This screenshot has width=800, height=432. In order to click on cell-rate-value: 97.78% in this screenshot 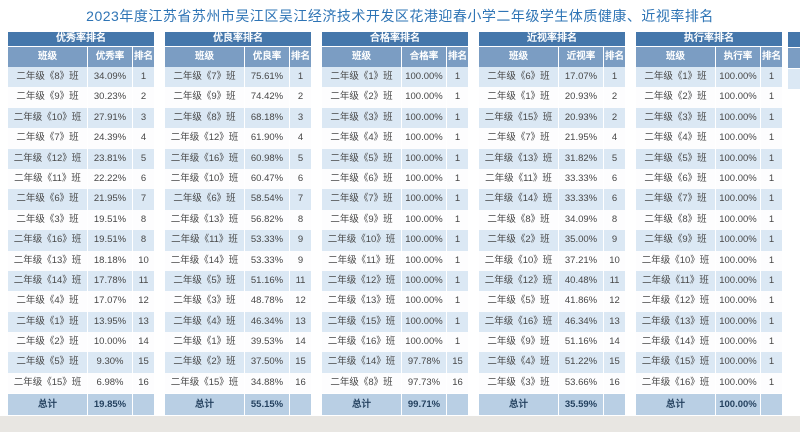, I will do `click(424, 362)`.